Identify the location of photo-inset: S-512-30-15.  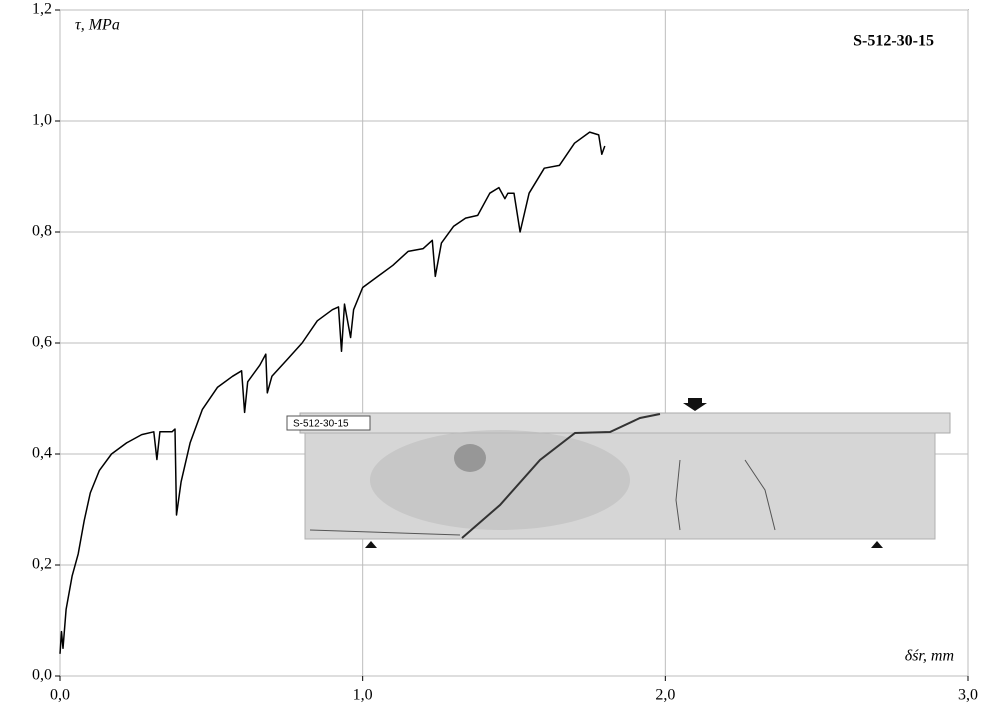
(618, 473).